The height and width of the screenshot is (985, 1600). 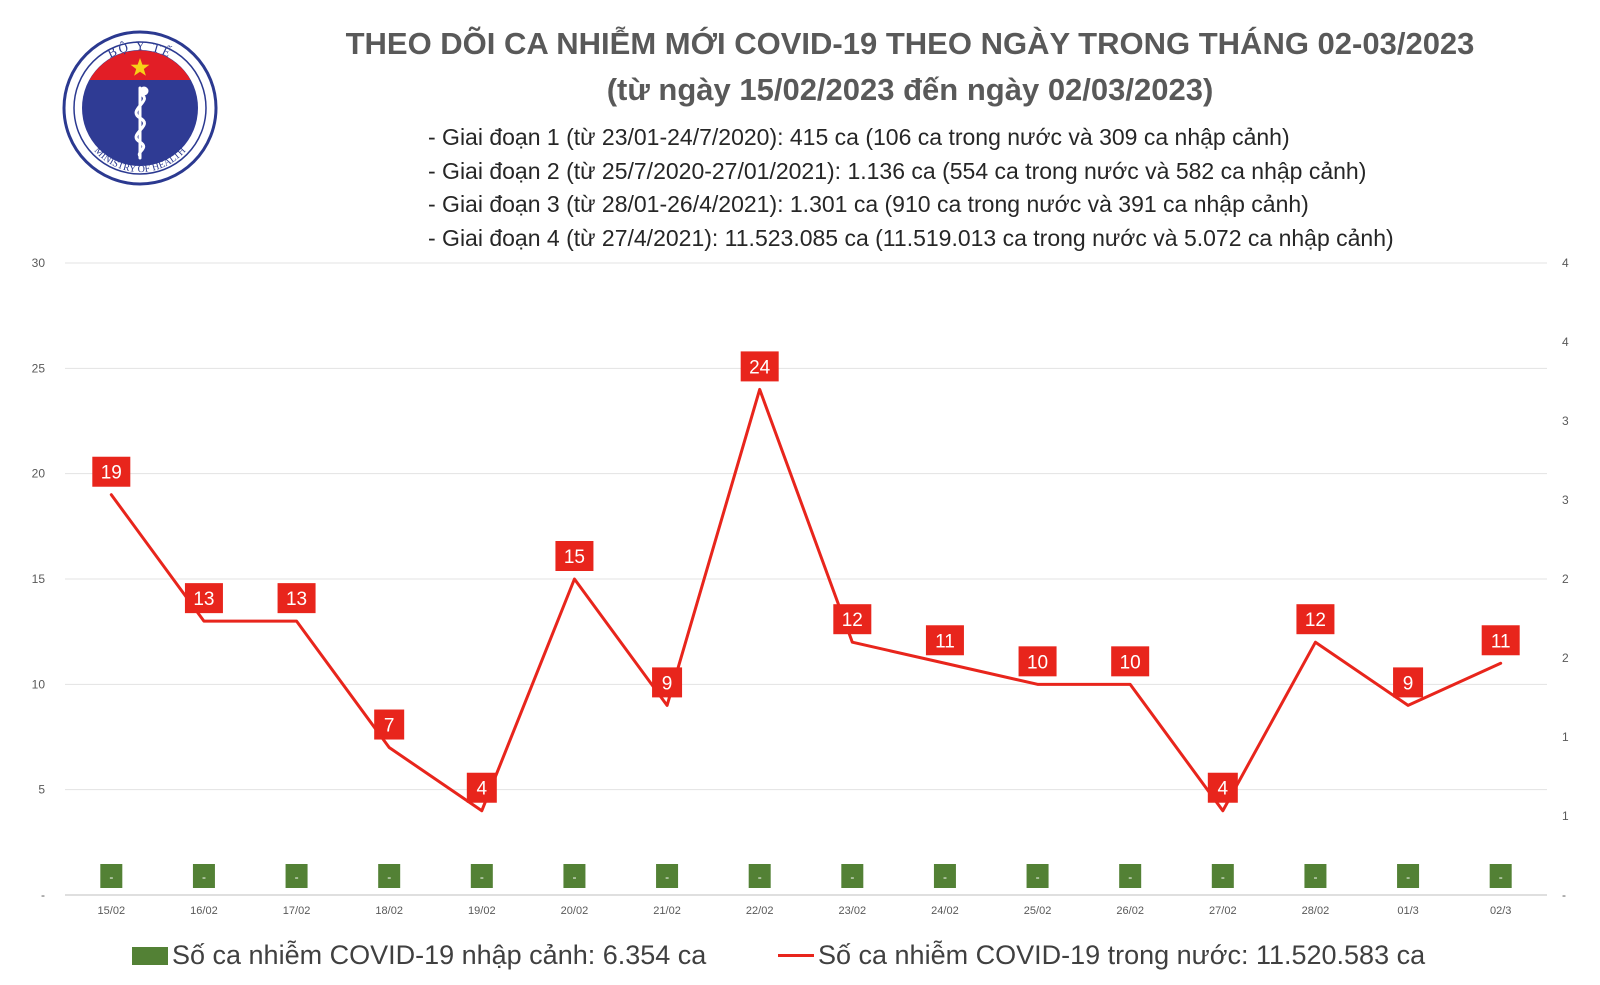 What do you see at coordinates (1130, 911) in the screenshot?
I see `x-axis-tick-label: 26/02` at bounding box center [1130, 911].